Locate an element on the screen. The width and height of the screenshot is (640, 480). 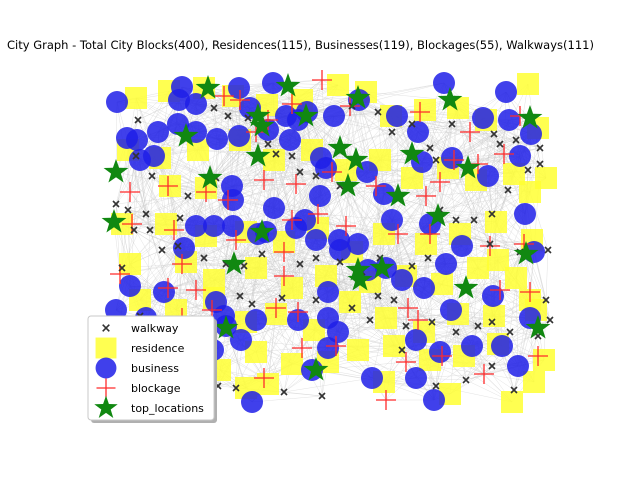
legend-label-blockage: blockage is located at coordinates (156, 388).